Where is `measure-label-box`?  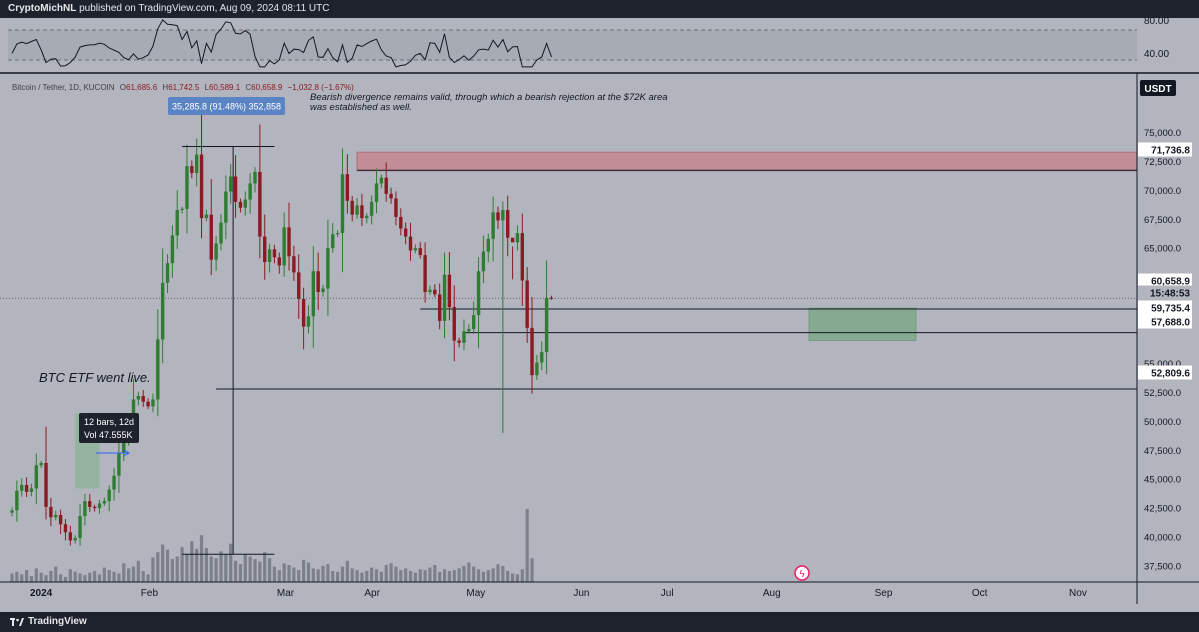 measure-label-box is located at coordinates (226, 106).